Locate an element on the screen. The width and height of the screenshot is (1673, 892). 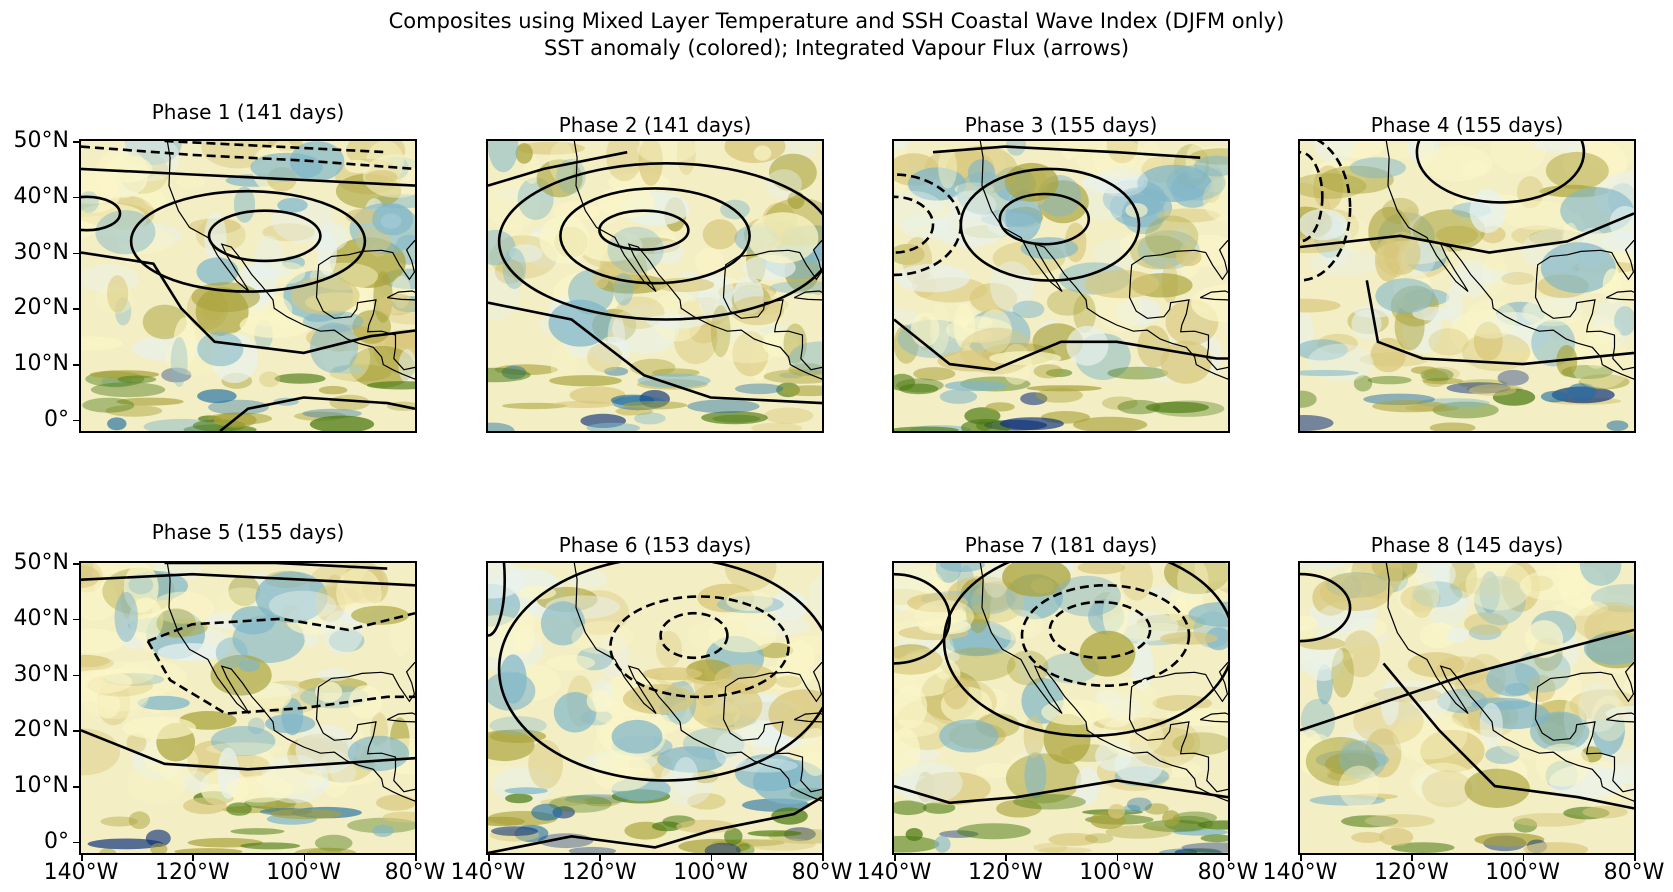
panel-title-phase-3: Phase 3 (155 days) is located at coordinates (1061, 125).